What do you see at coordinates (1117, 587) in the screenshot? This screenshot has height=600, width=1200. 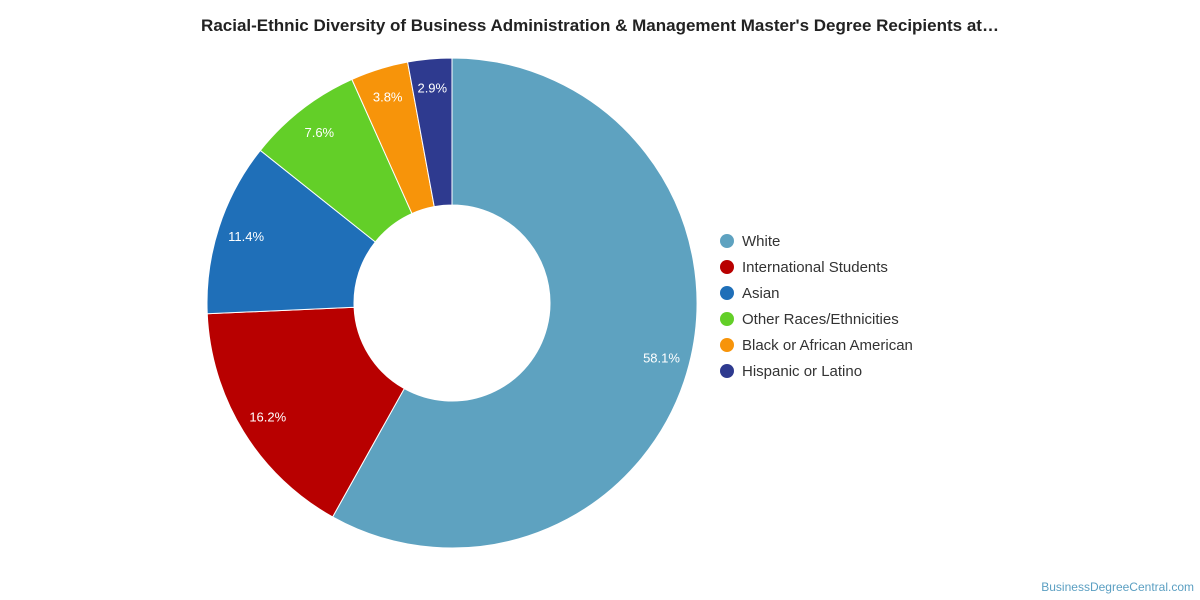 I see `source-credit: BusinessDegreeCentral.com` at bounding box center [1117, 587].